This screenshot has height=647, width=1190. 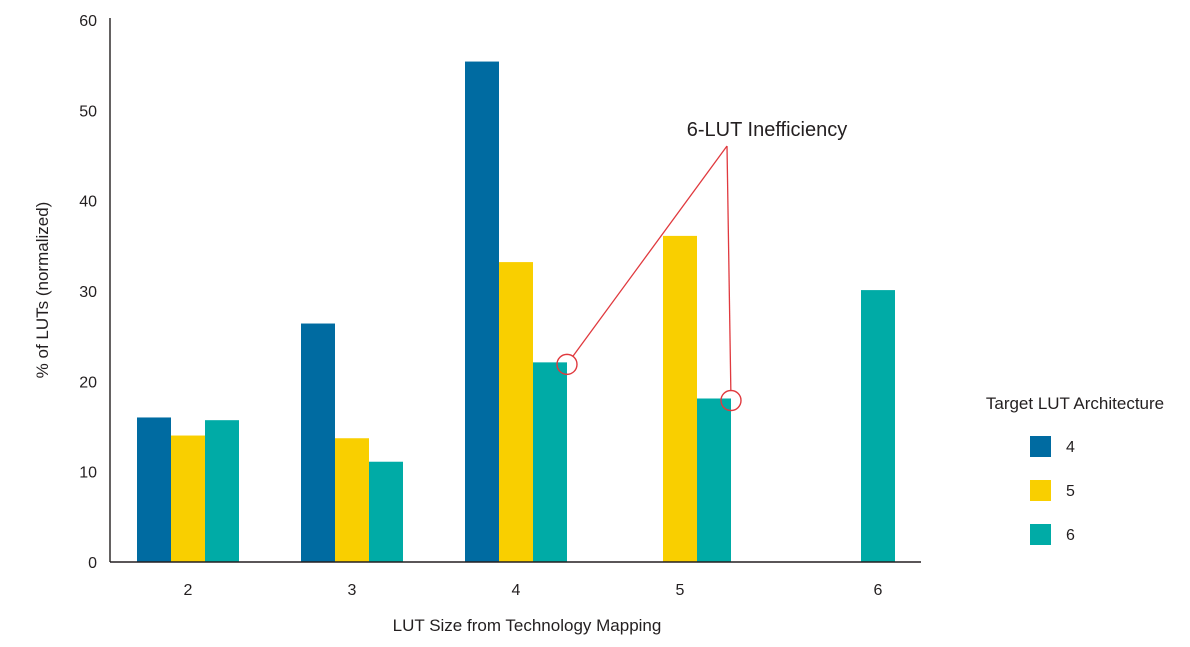 I want to click on annotation-text: 6-LUT Inefficiency, so click(x=767, y=130).